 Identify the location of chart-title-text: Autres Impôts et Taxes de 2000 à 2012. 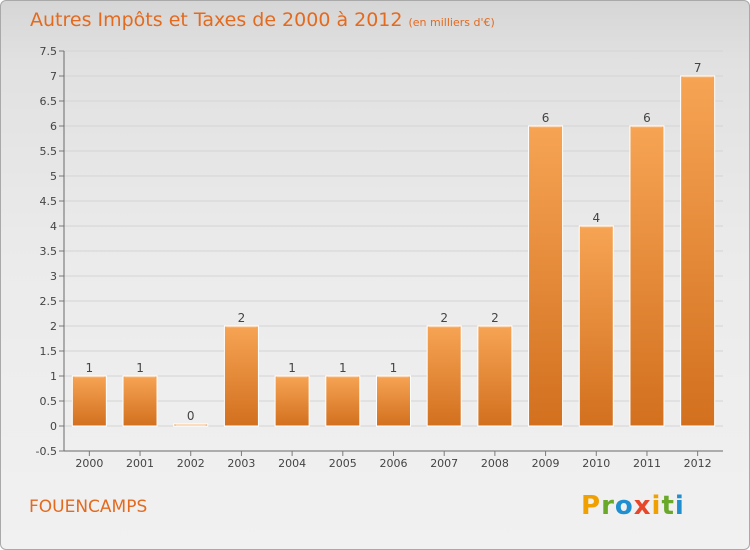
(216, 20).